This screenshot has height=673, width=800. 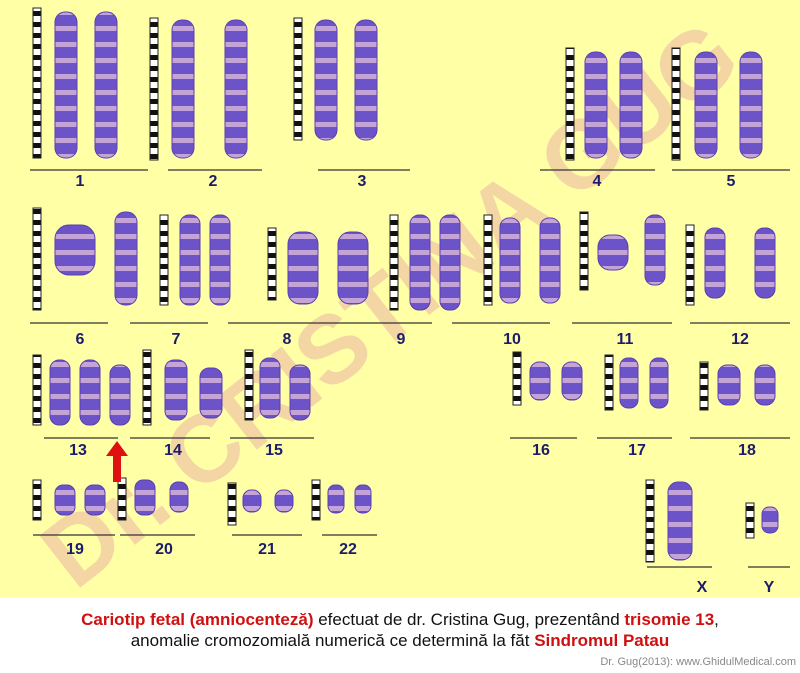 I want to click on label: 7, so click(x=176, y=339).